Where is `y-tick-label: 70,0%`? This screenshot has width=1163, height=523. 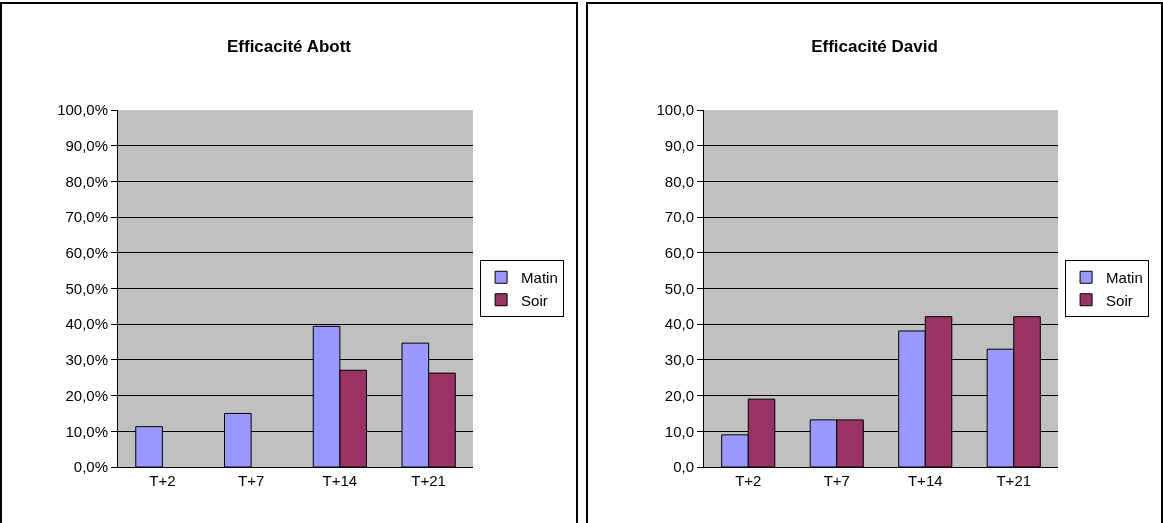 y-tick-label: 70,0% is located at coordinates (86, 217).